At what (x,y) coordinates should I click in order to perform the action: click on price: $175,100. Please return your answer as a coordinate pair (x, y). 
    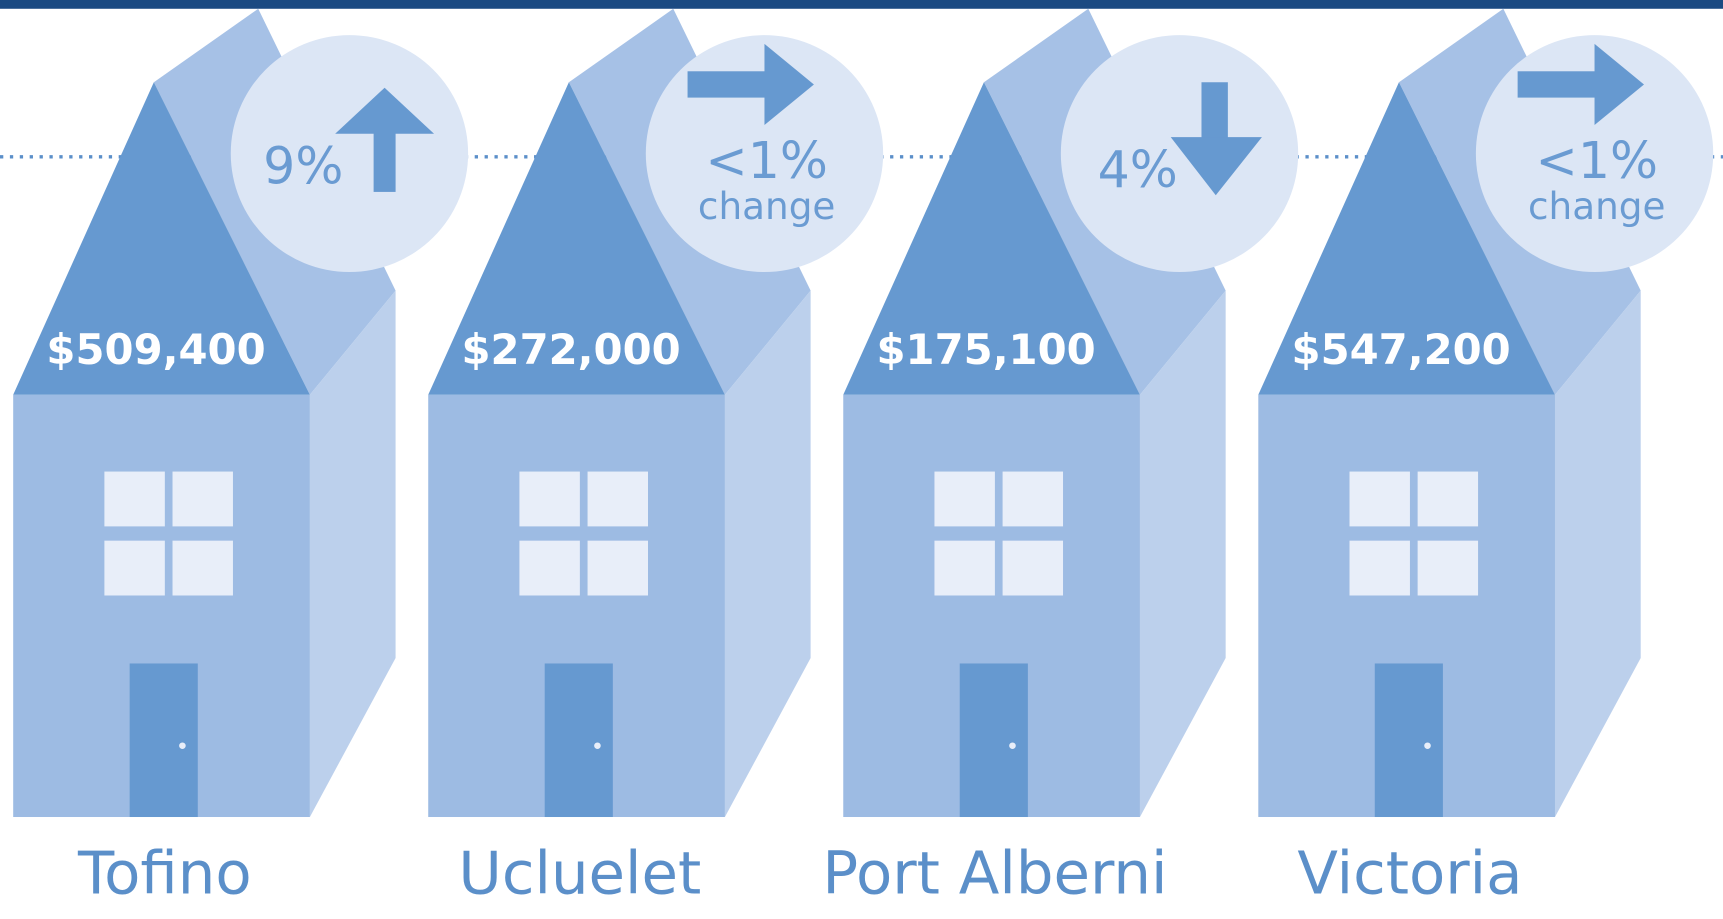
    Looking at the image, I should click on (986, 349).